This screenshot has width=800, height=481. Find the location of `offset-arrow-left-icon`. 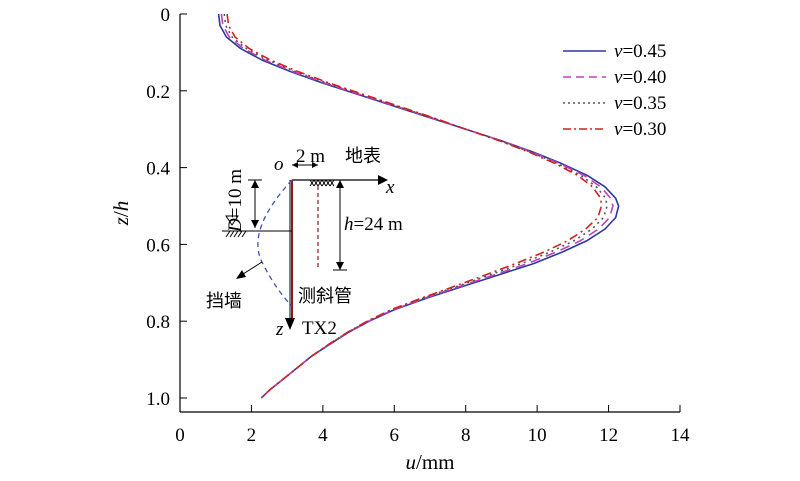

offset-arrow-left-icon is located at coordinates (295, 165).